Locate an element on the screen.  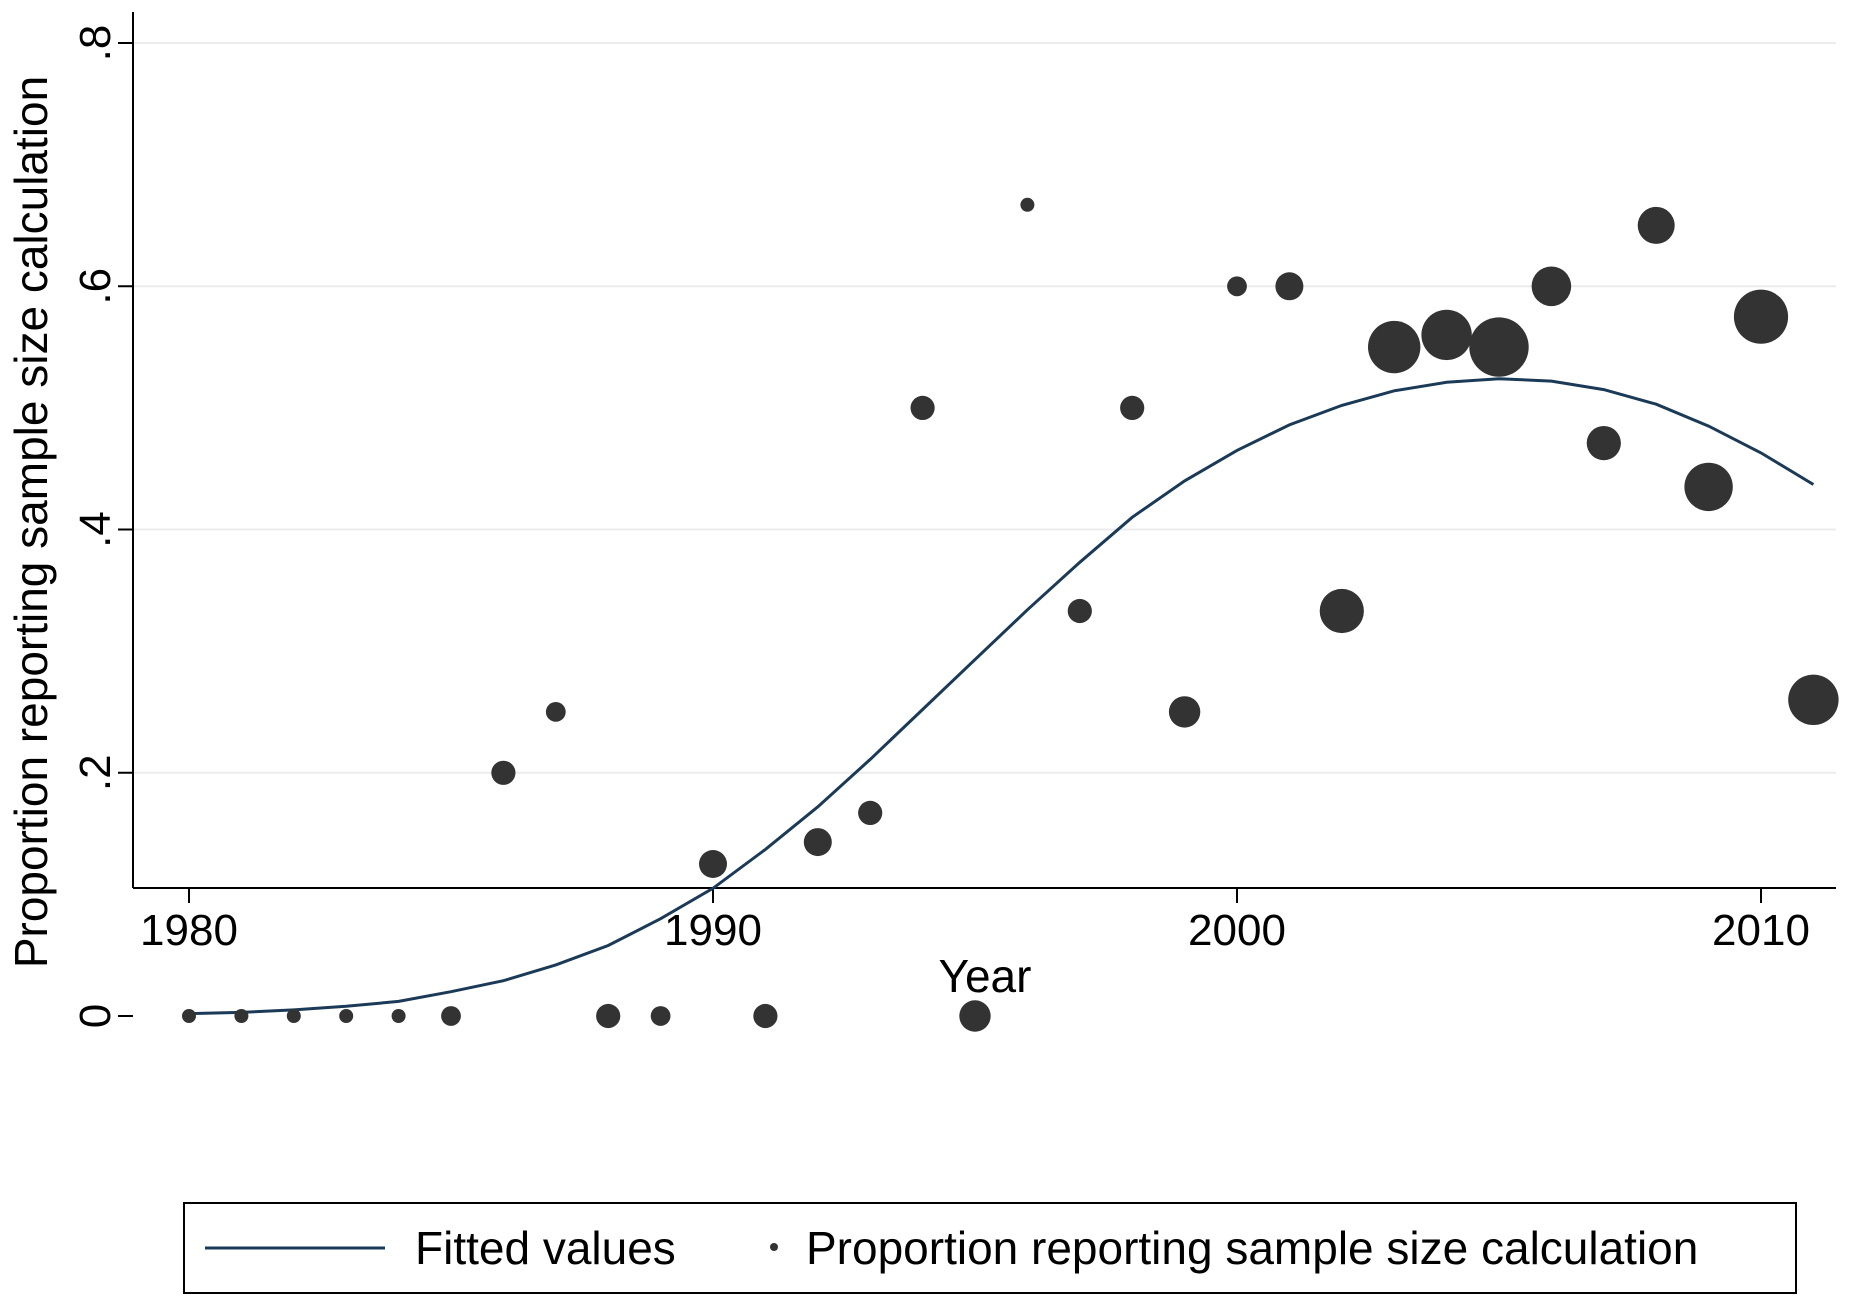
y-ticks: 0 .2 .4 .6 .8 is located at coordinates (102, 526).